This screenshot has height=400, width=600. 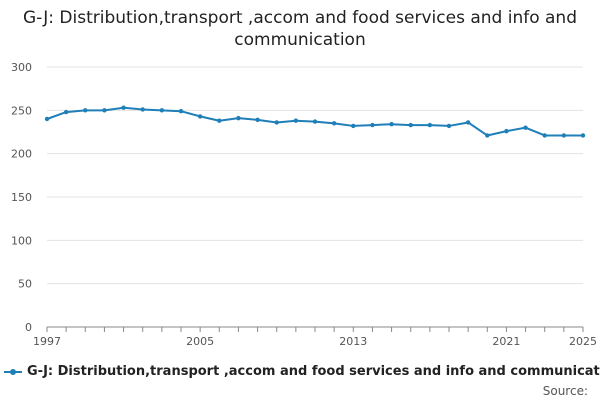 What do you see at coordinates (21, 197) in the screenshot?
I see `y-tick-label: 150` at bounding box center [21, 197].